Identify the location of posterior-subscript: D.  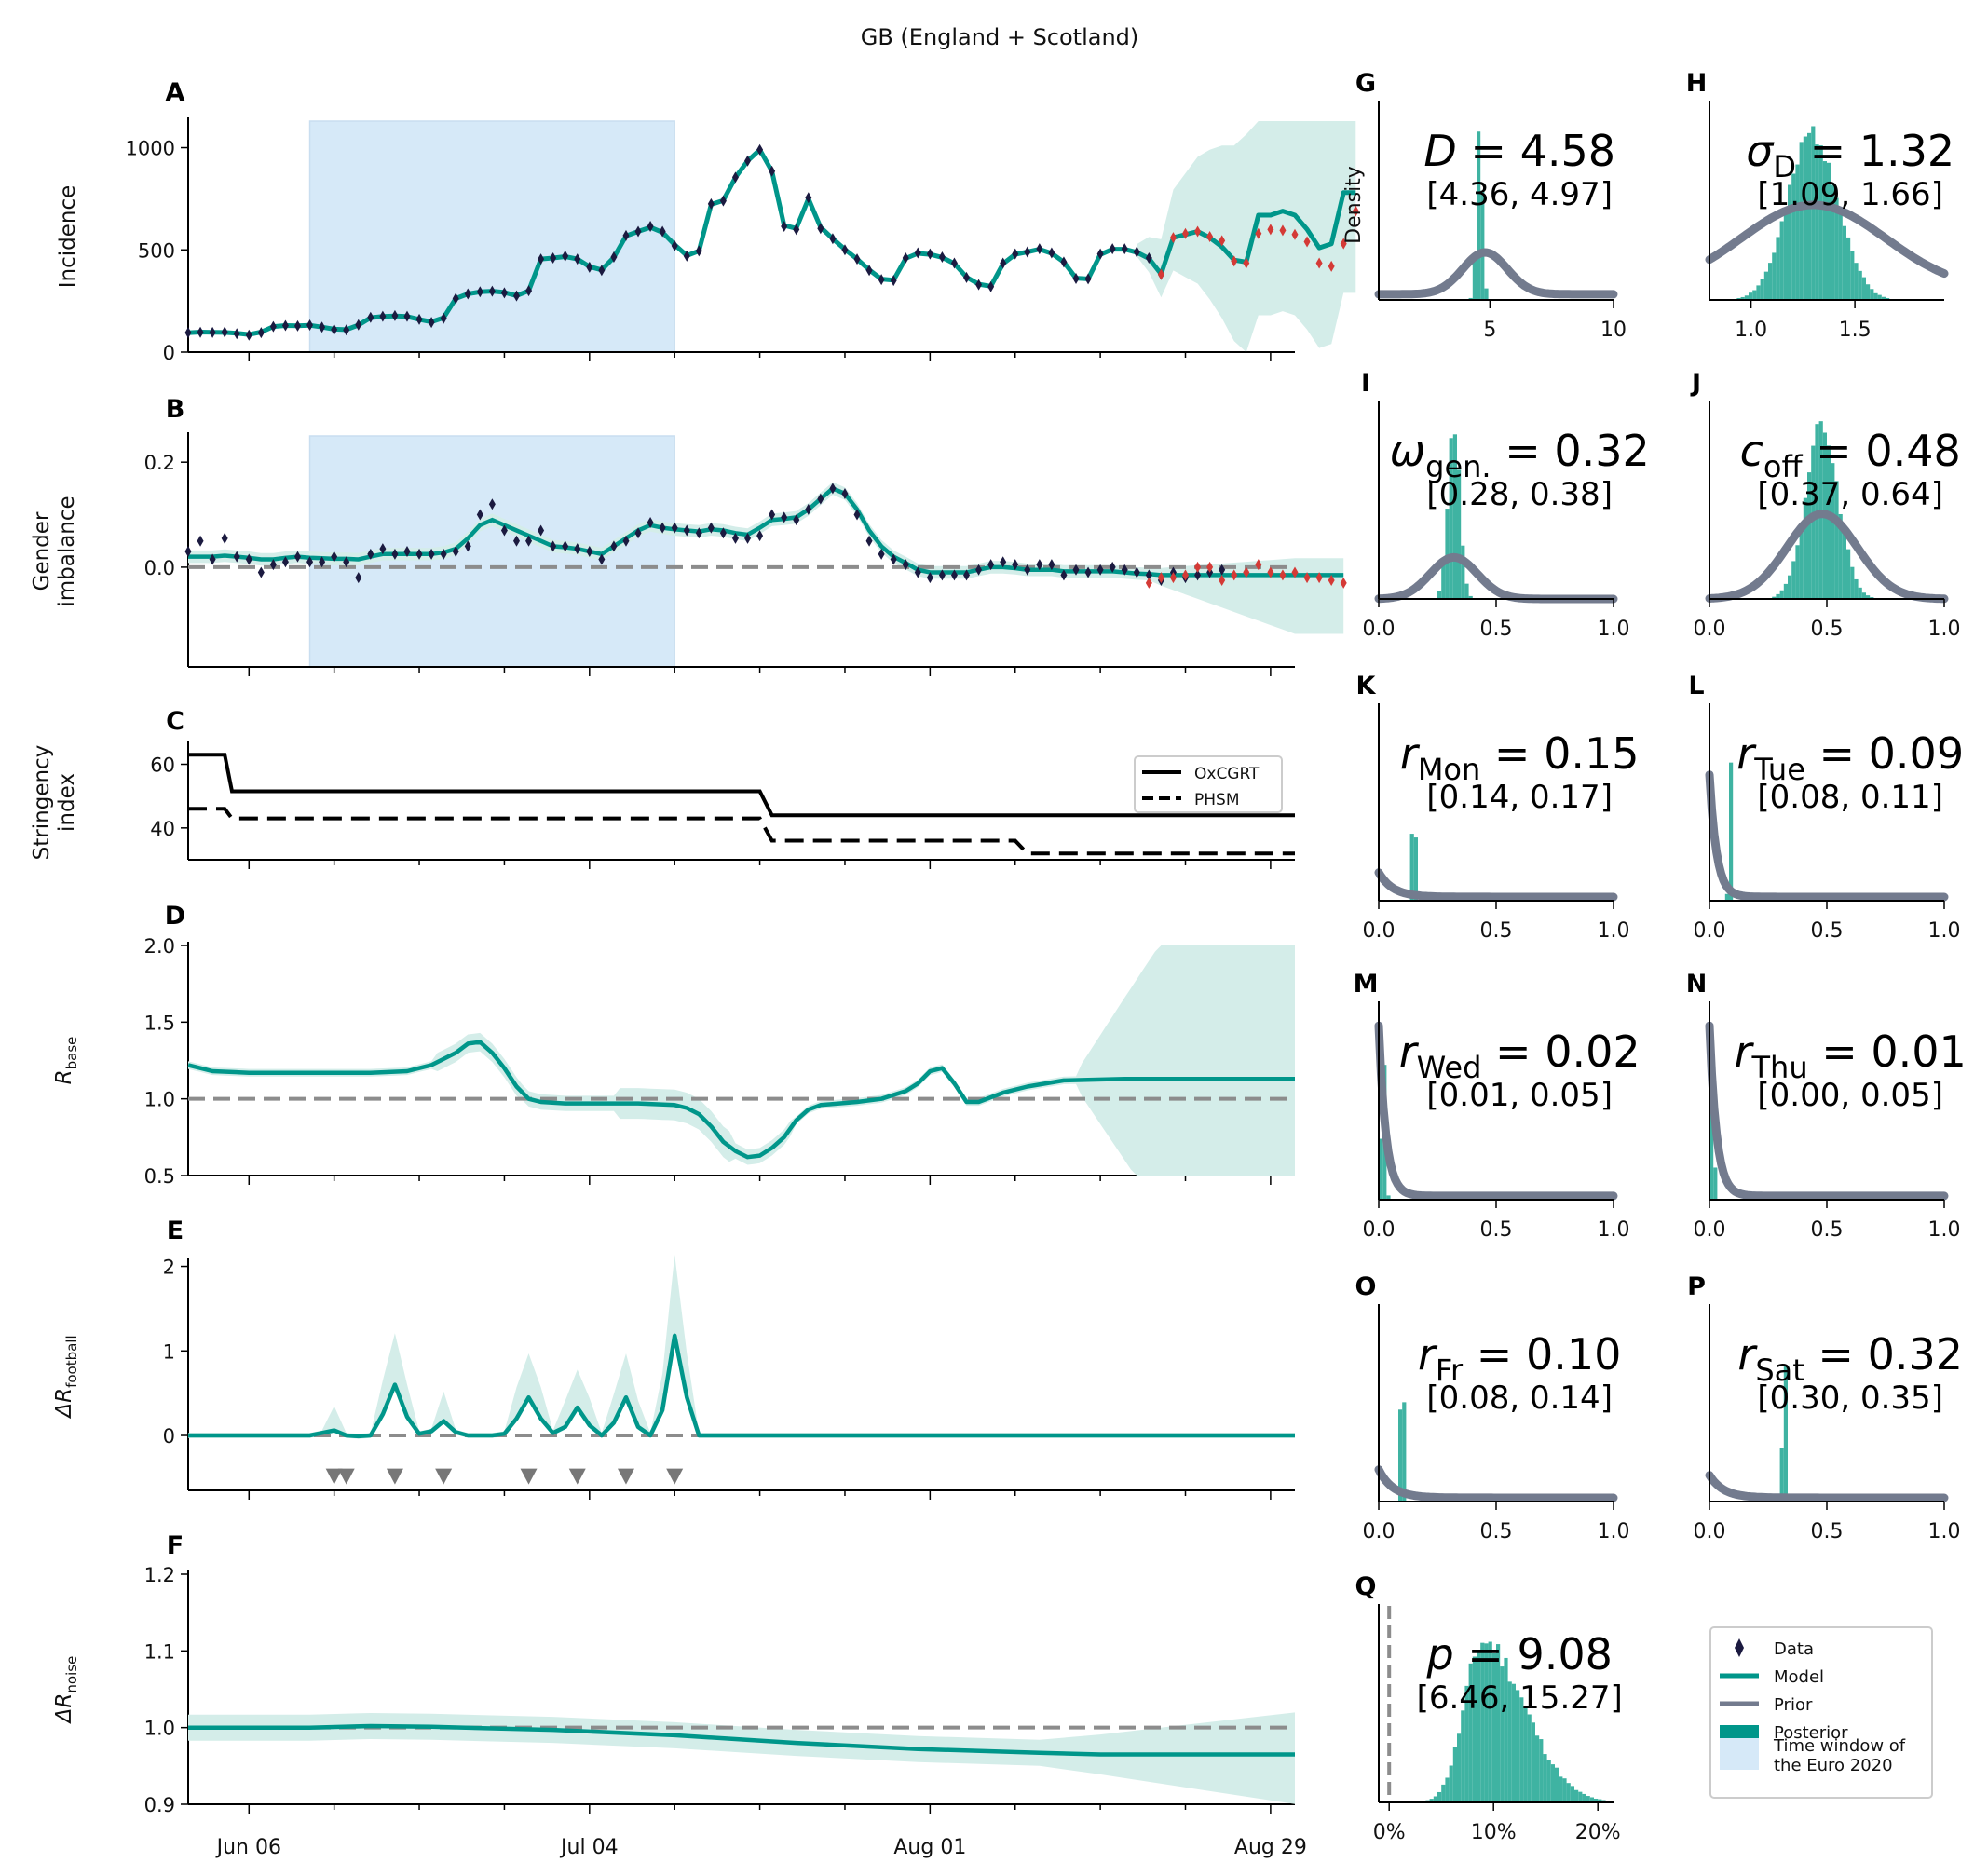
(1785, 166).